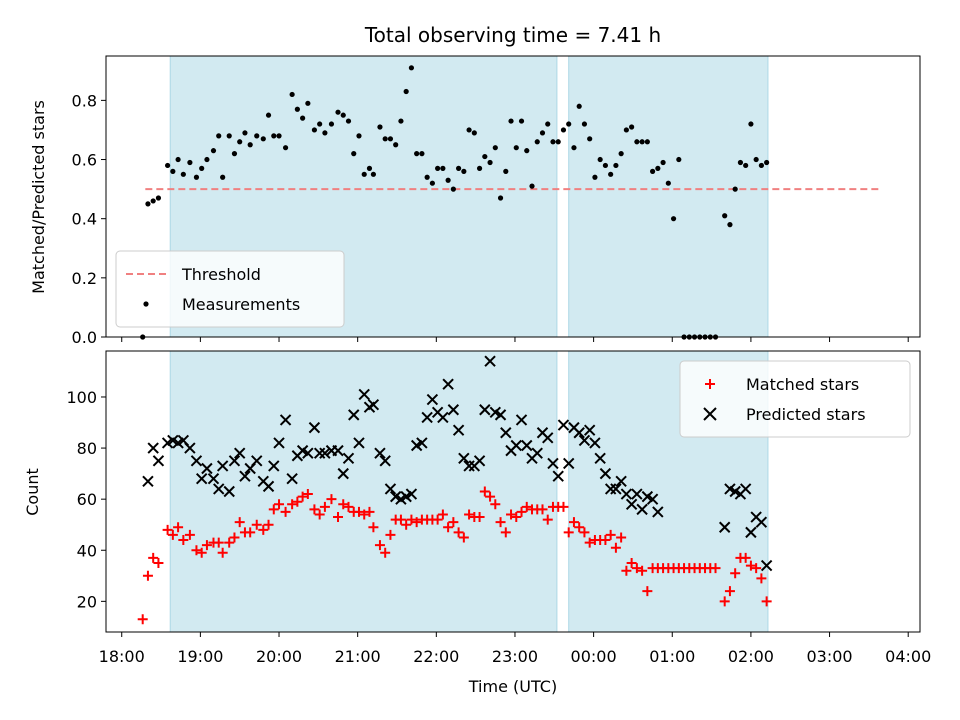  I want to click on bottom-y-tick-label-4: 100, so click(81, 397).